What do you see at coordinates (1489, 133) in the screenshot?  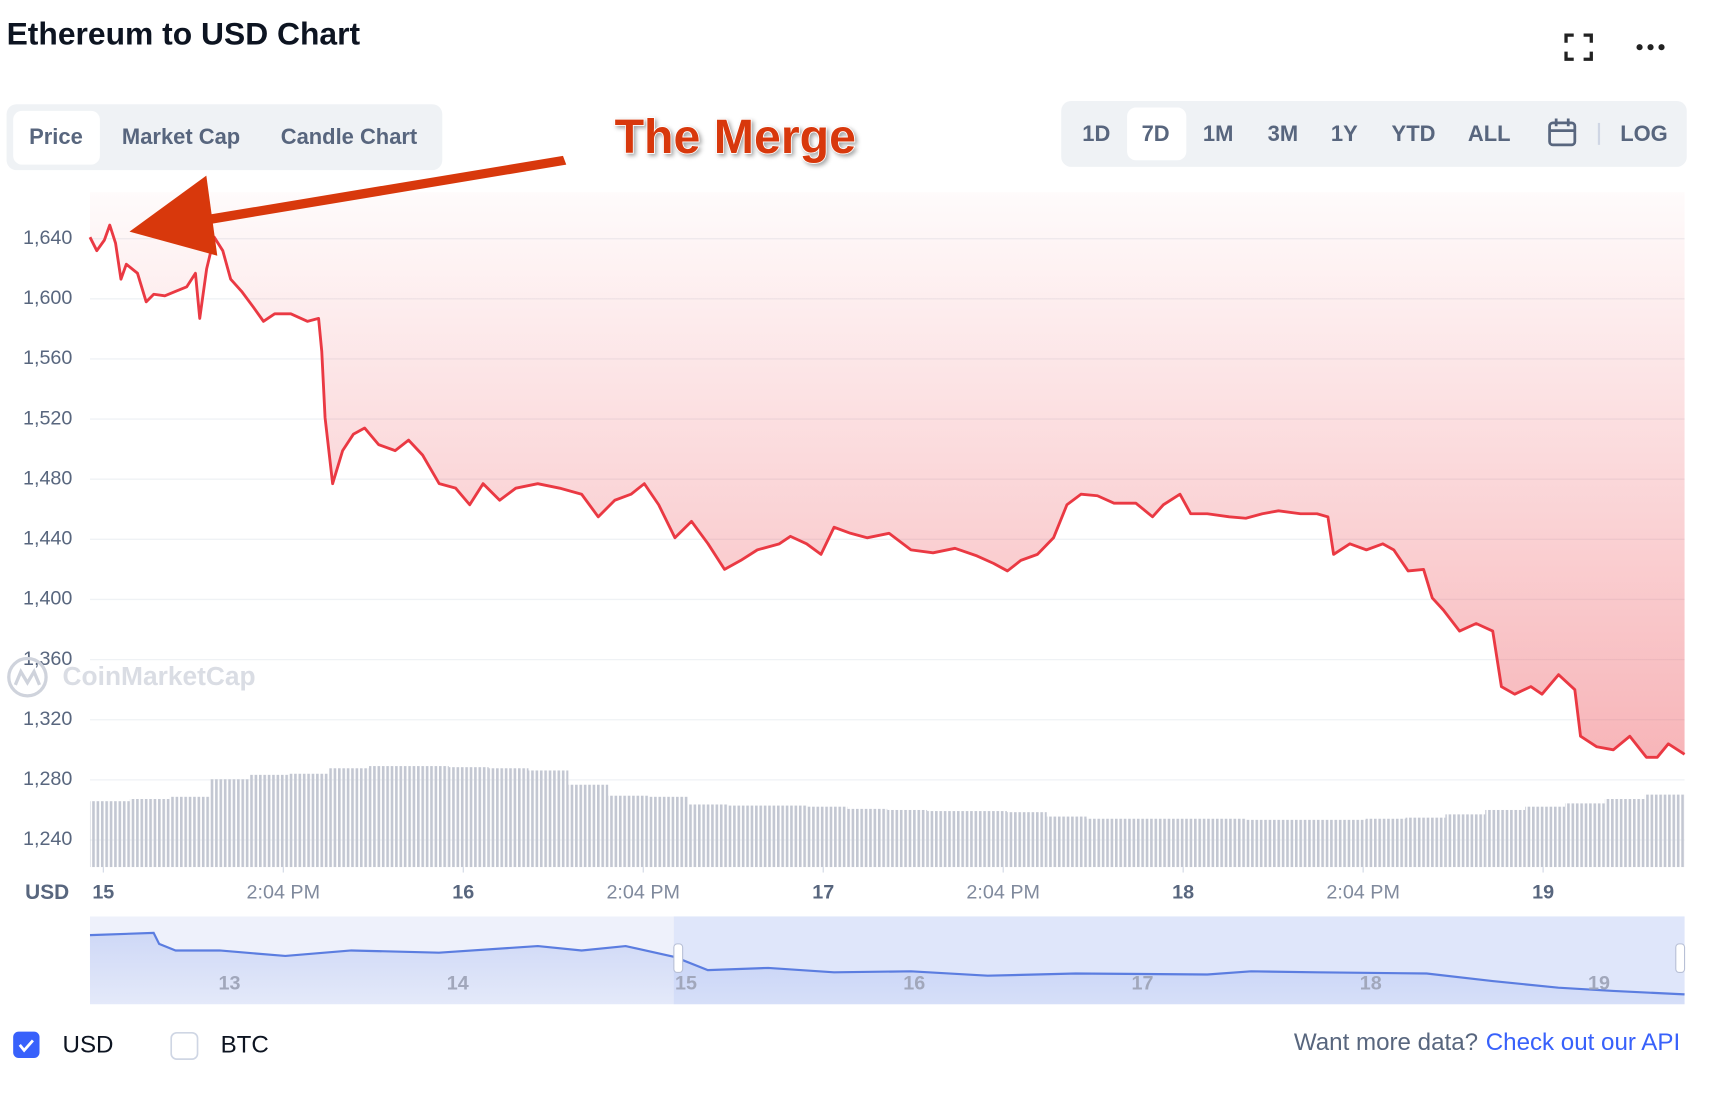 I see `range-button: ALL` at bounding box center [1489, 133].